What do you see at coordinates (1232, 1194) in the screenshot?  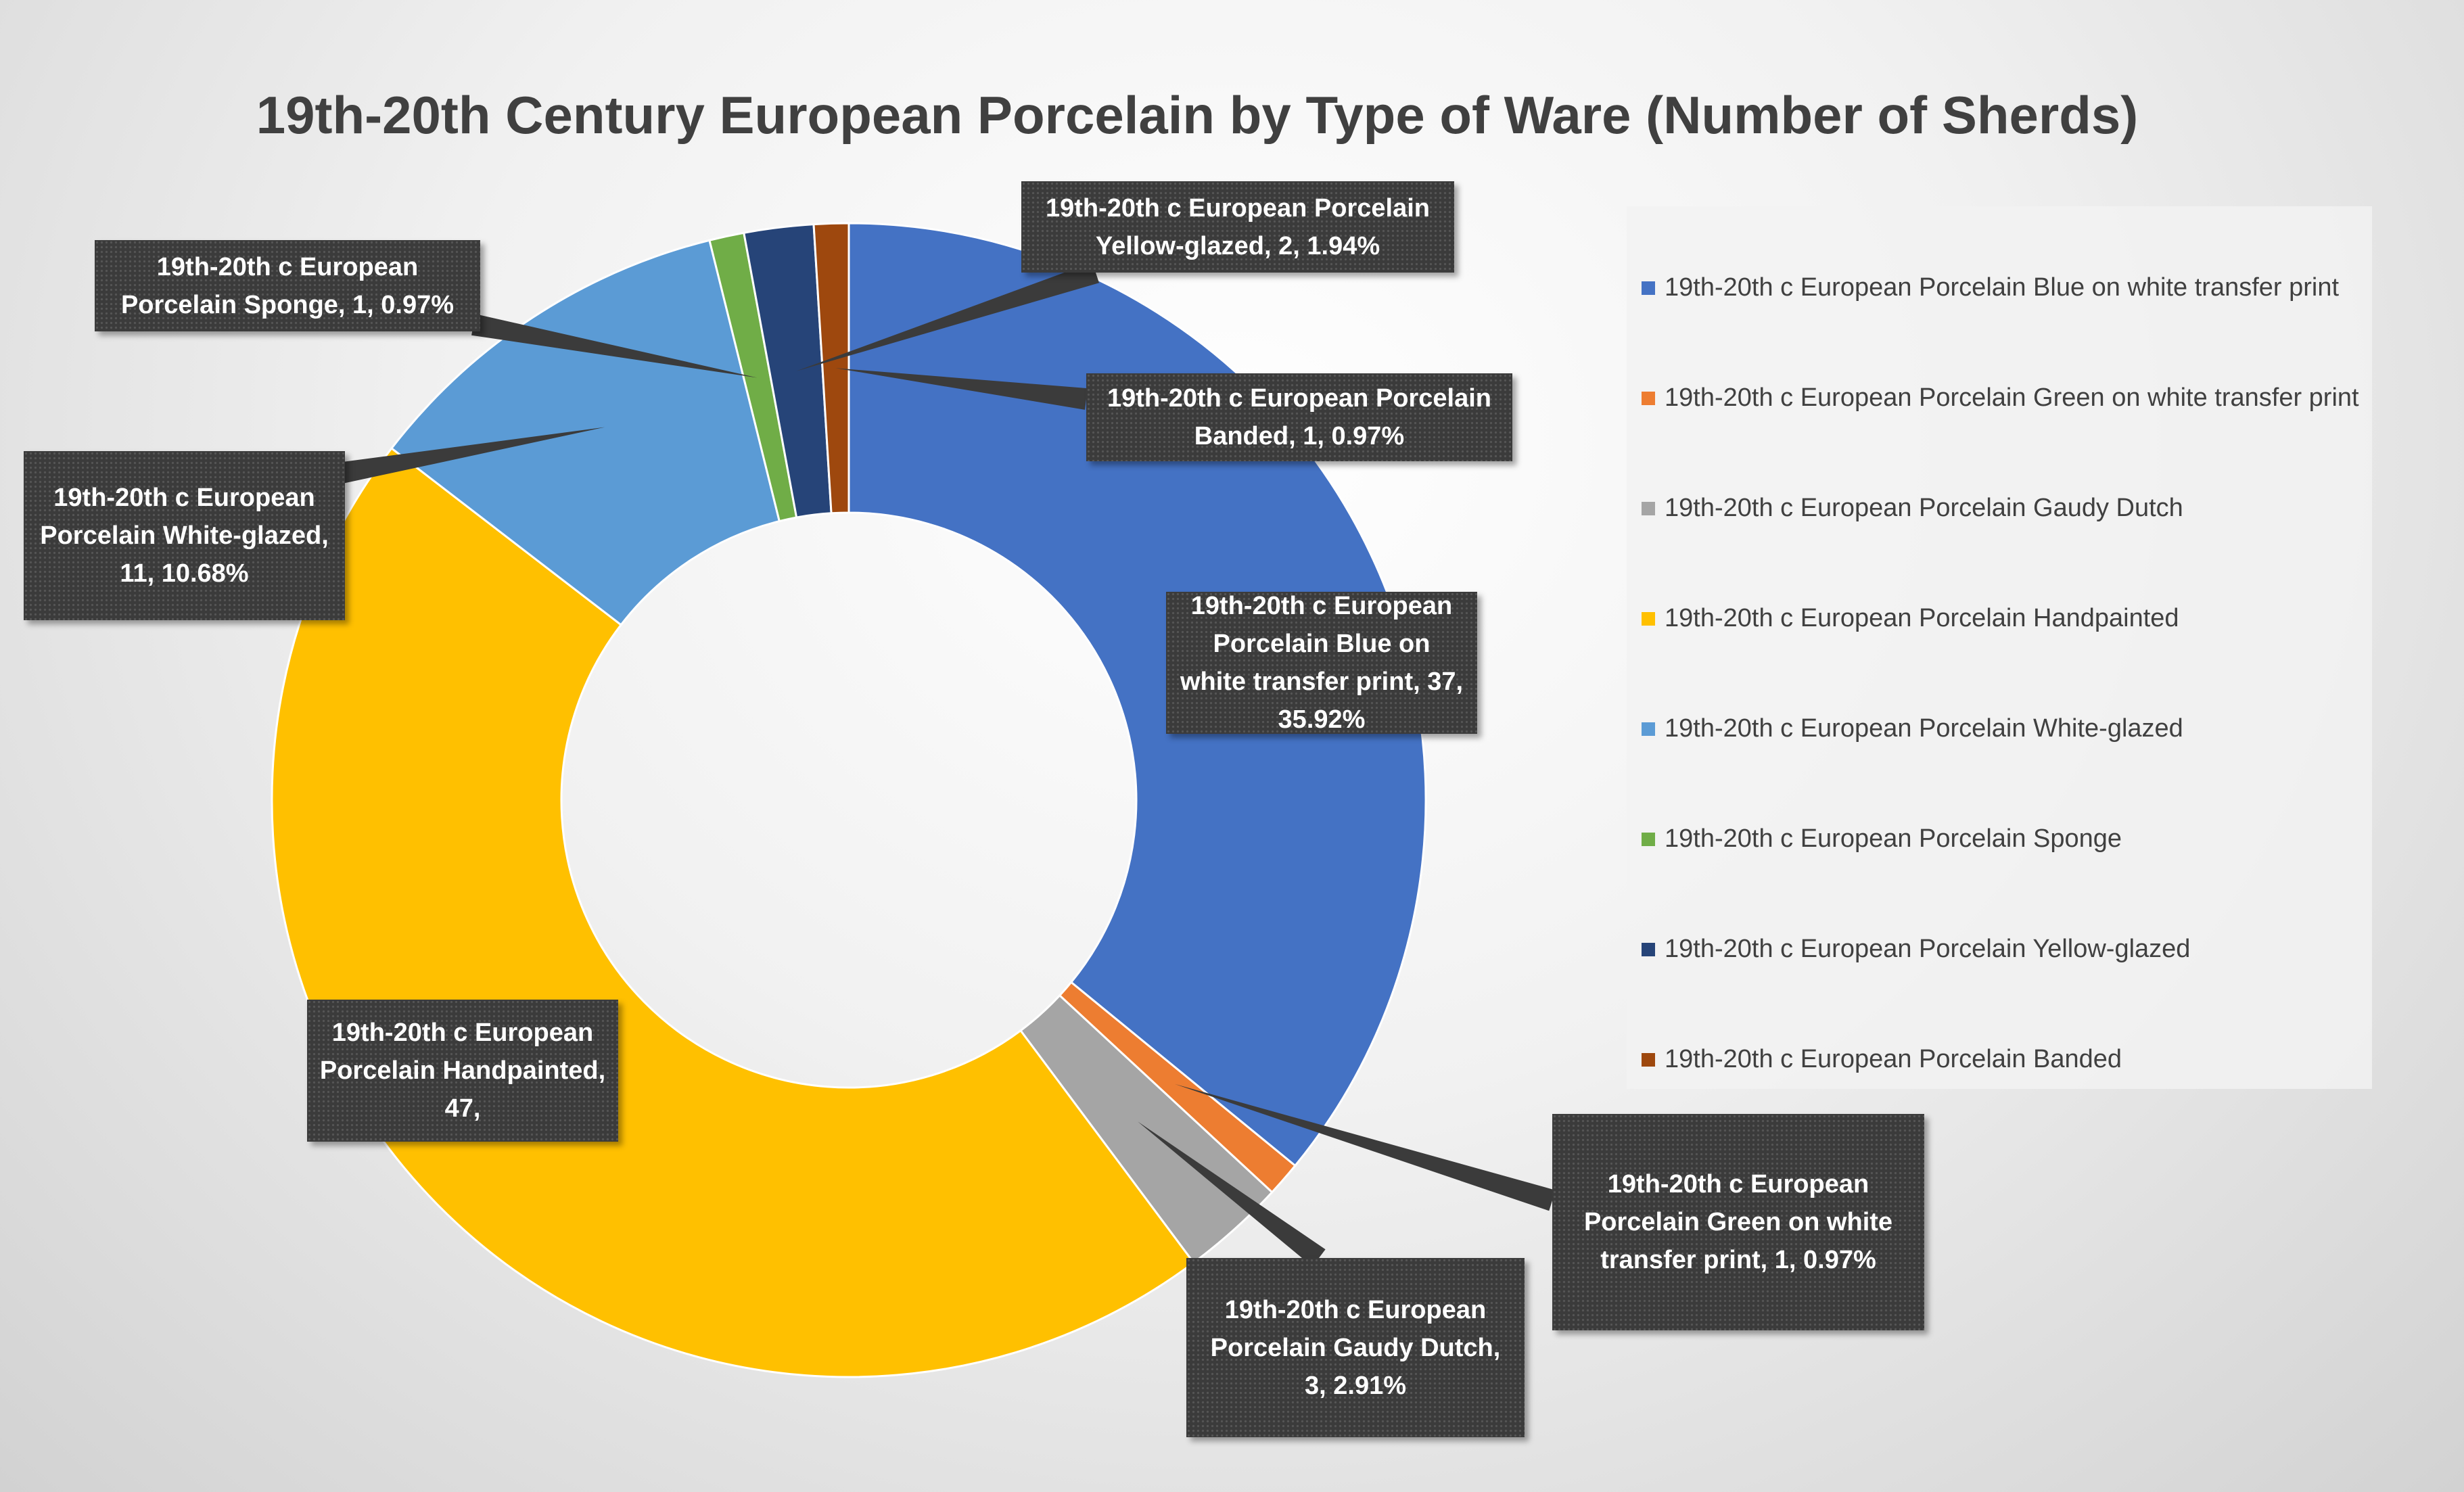 I see `leader-line-gaudy-dutch` at bounding box center [1232, 1194].